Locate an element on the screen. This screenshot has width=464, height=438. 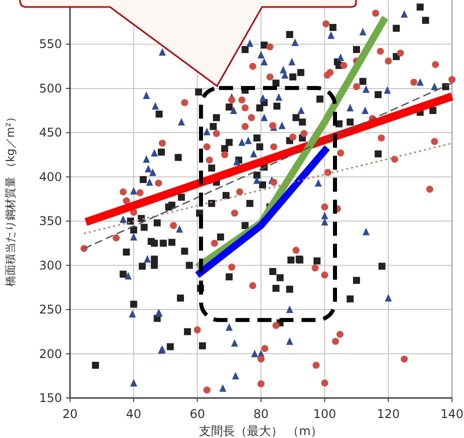
x-tick-label: 80 is located at coordinates (261, 414).